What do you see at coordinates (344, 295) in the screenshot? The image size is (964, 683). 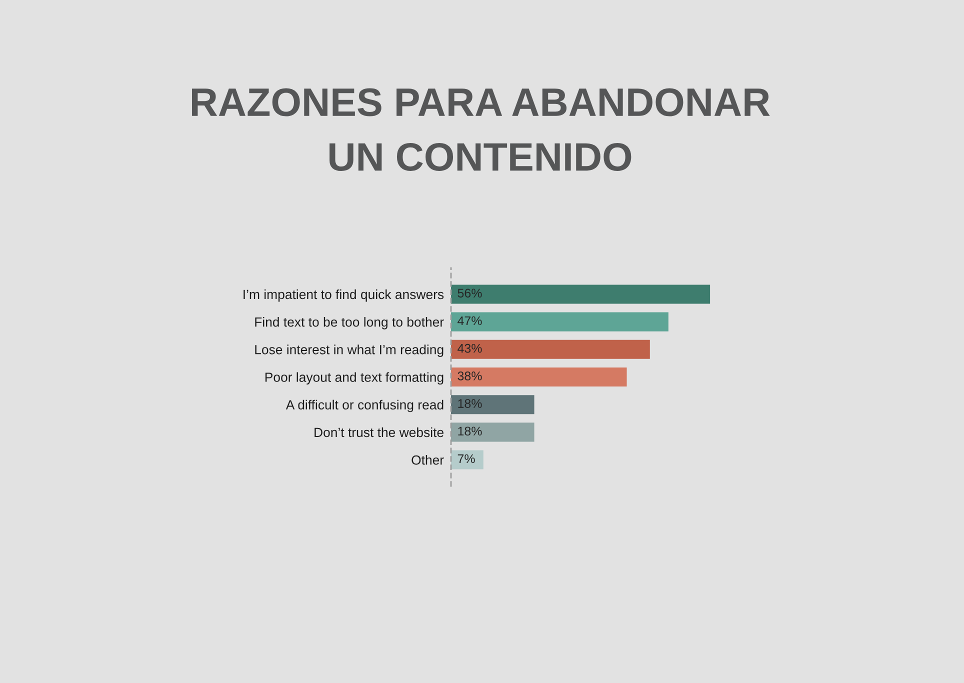 I see `y-tick-label: I’m impatient to find quick answers` at bounding box center [344, 295].